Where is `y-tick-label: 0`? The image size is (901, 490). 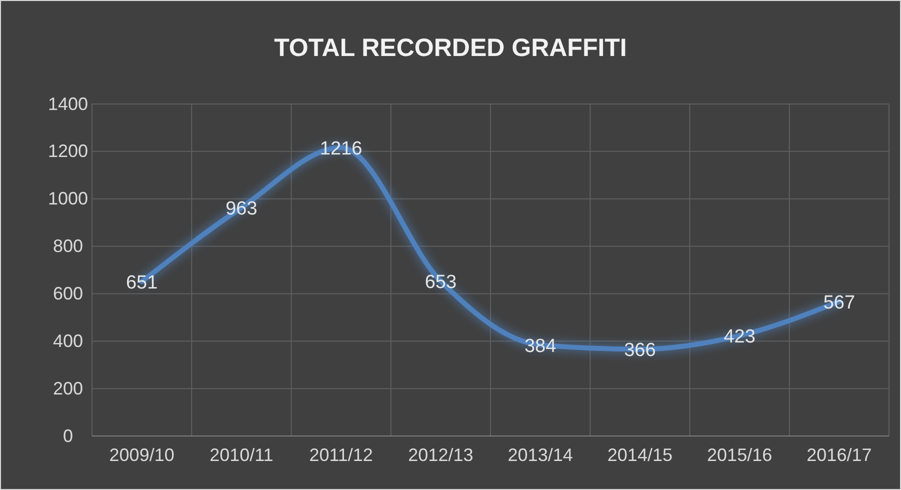
y-tick-label: 0 is located at coordinates (68, 436).